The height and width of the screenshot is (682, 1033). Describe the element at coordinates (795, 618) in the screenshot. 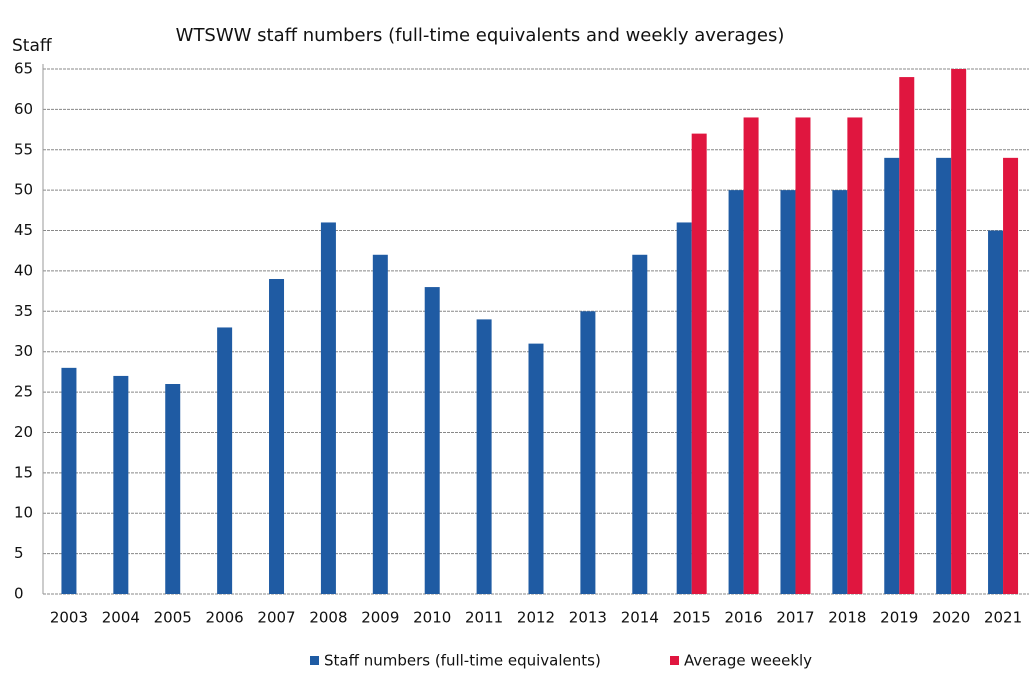

I see `x-tick-label: 2017` at that location.